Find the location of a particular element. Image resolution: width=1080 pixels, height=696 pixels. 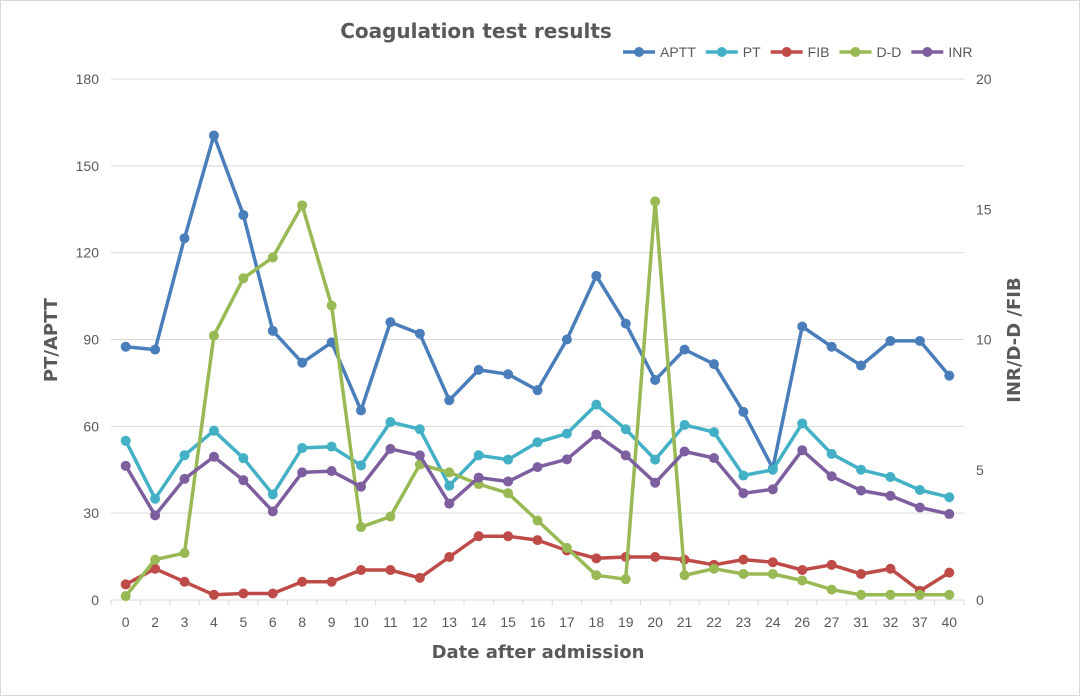

legend-item: D-D is located at coordinates (870, 52).